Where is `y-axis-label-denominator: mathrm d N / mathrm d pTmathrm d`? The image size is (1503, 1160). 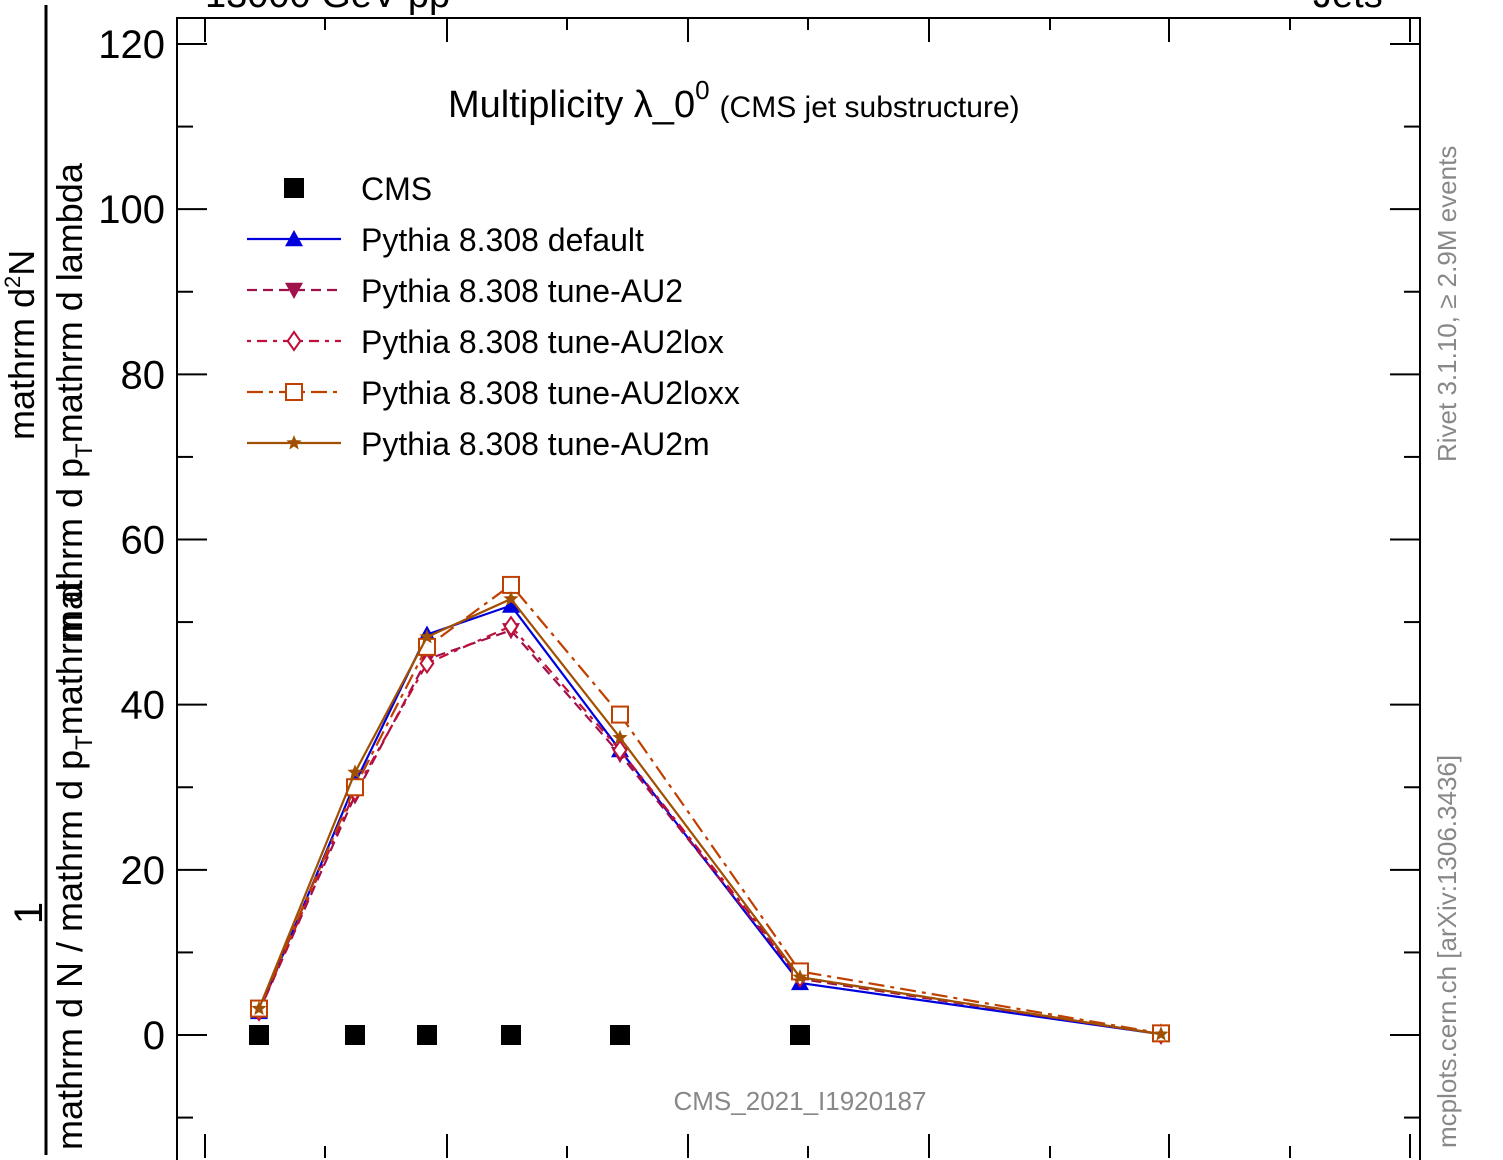 y-axis-label-denominator: mathrm d N / mathrm d pTmathrm d is located at coordinates (73, 866).